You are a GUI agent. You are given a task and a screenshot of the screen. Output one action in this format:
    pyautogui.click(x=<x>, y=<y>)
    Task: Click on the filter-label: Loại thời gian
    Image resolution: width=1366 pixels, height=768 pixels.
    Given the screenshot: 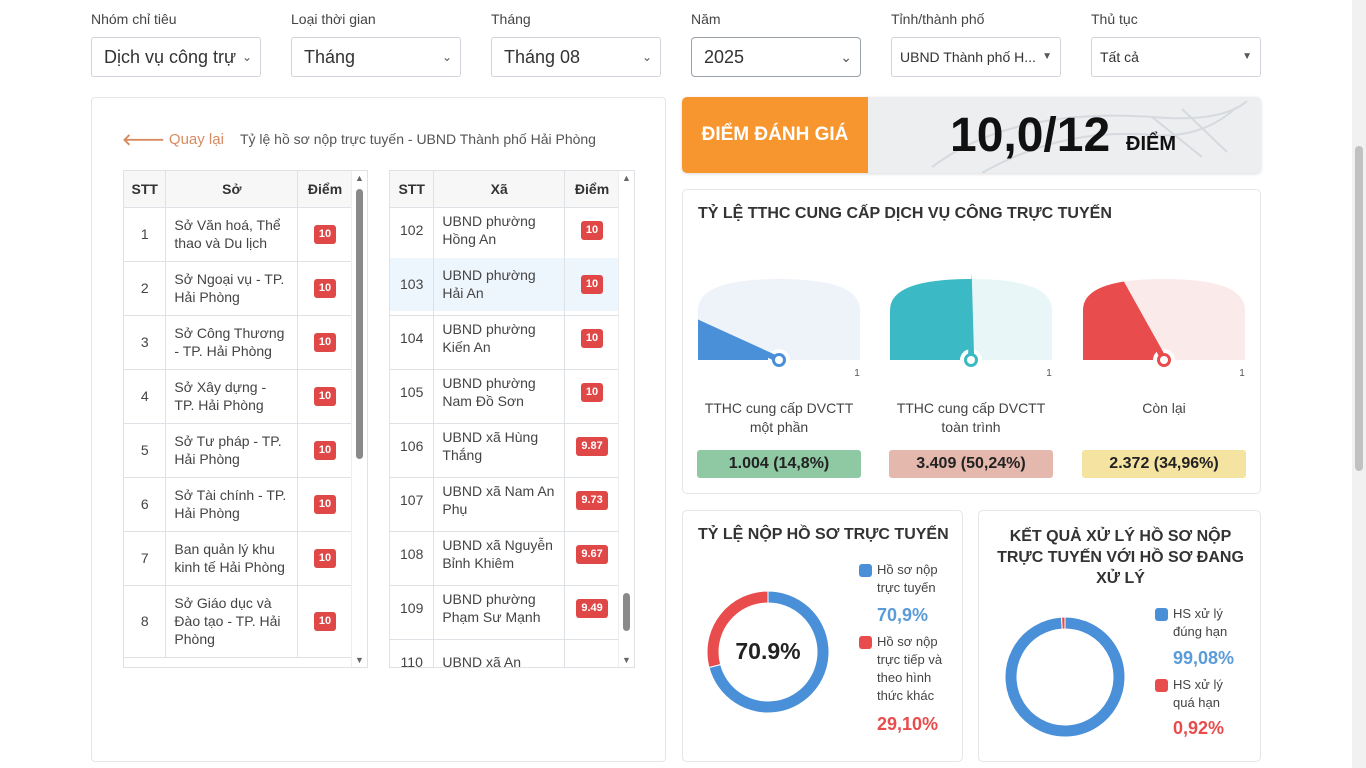 What is the action you would take?
    pyautogui.click(x=333, y=19)
    